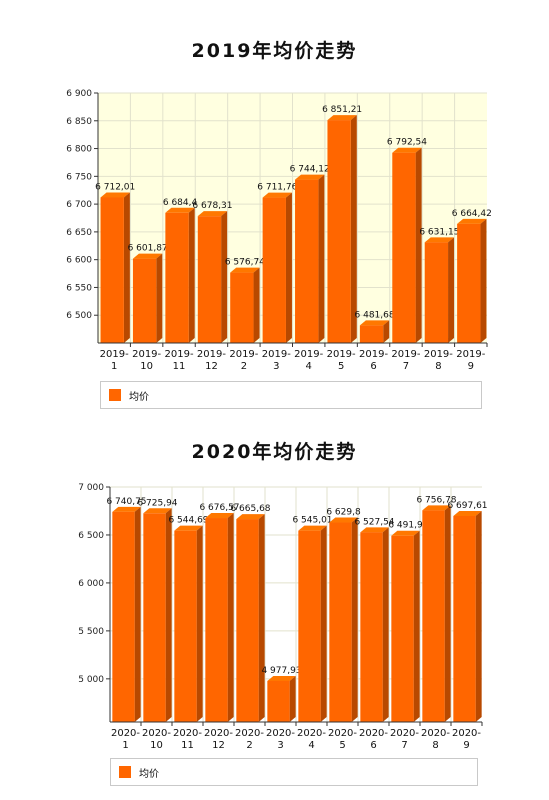 The height and width of the screenshot is (800, 549). Describe the element at coordinates (466, 739) in the screenshot. I see `x-tick-label: 2020-9` at that location.